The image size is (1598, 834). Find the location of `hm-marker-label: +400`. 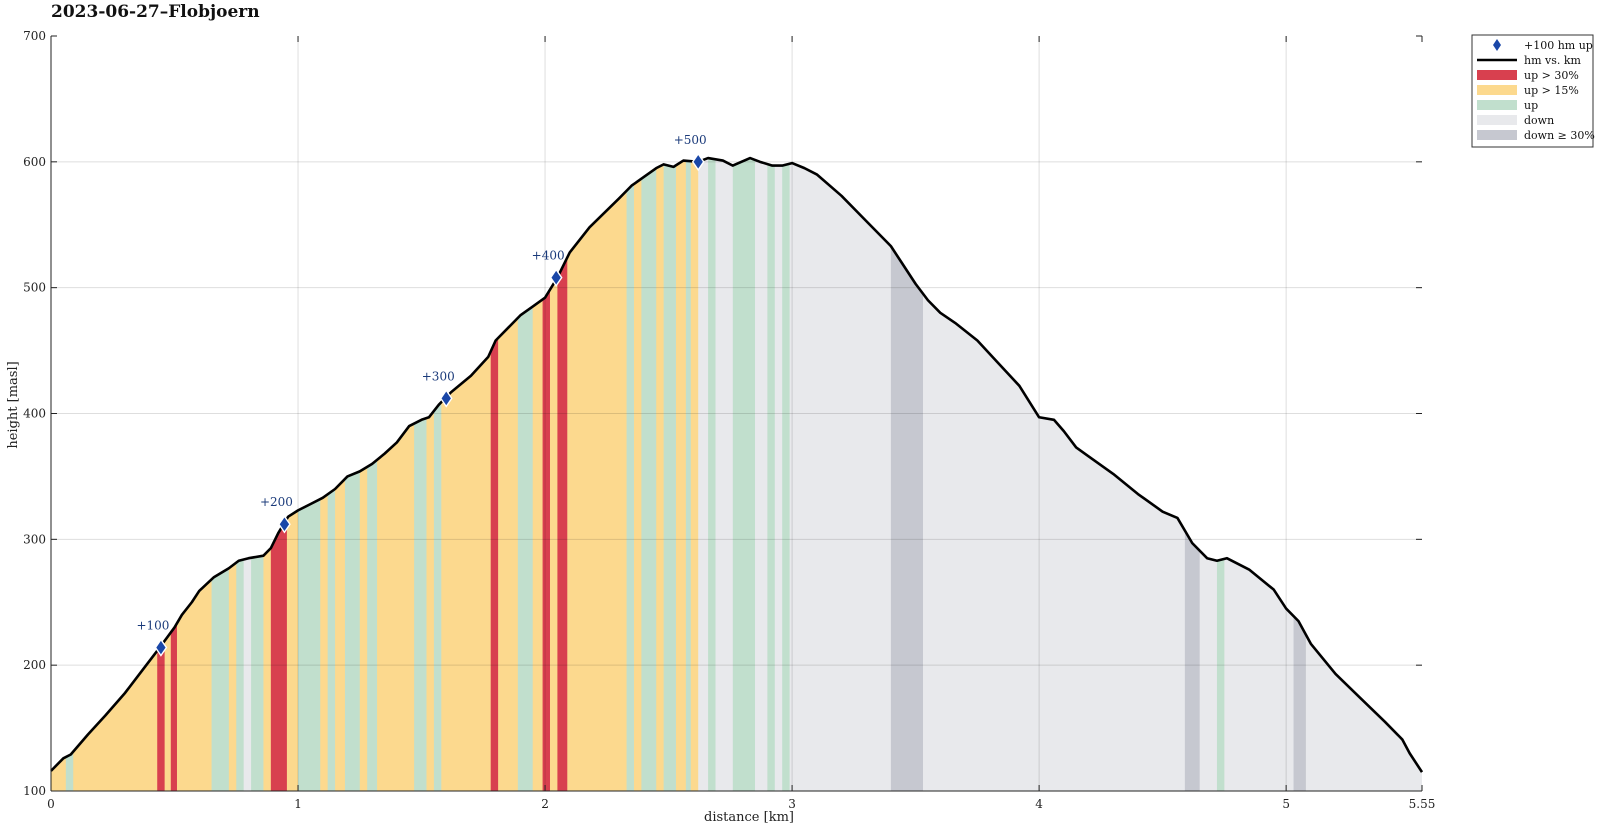

hm-marker-label: +400 is located at coordinates (548, 256).